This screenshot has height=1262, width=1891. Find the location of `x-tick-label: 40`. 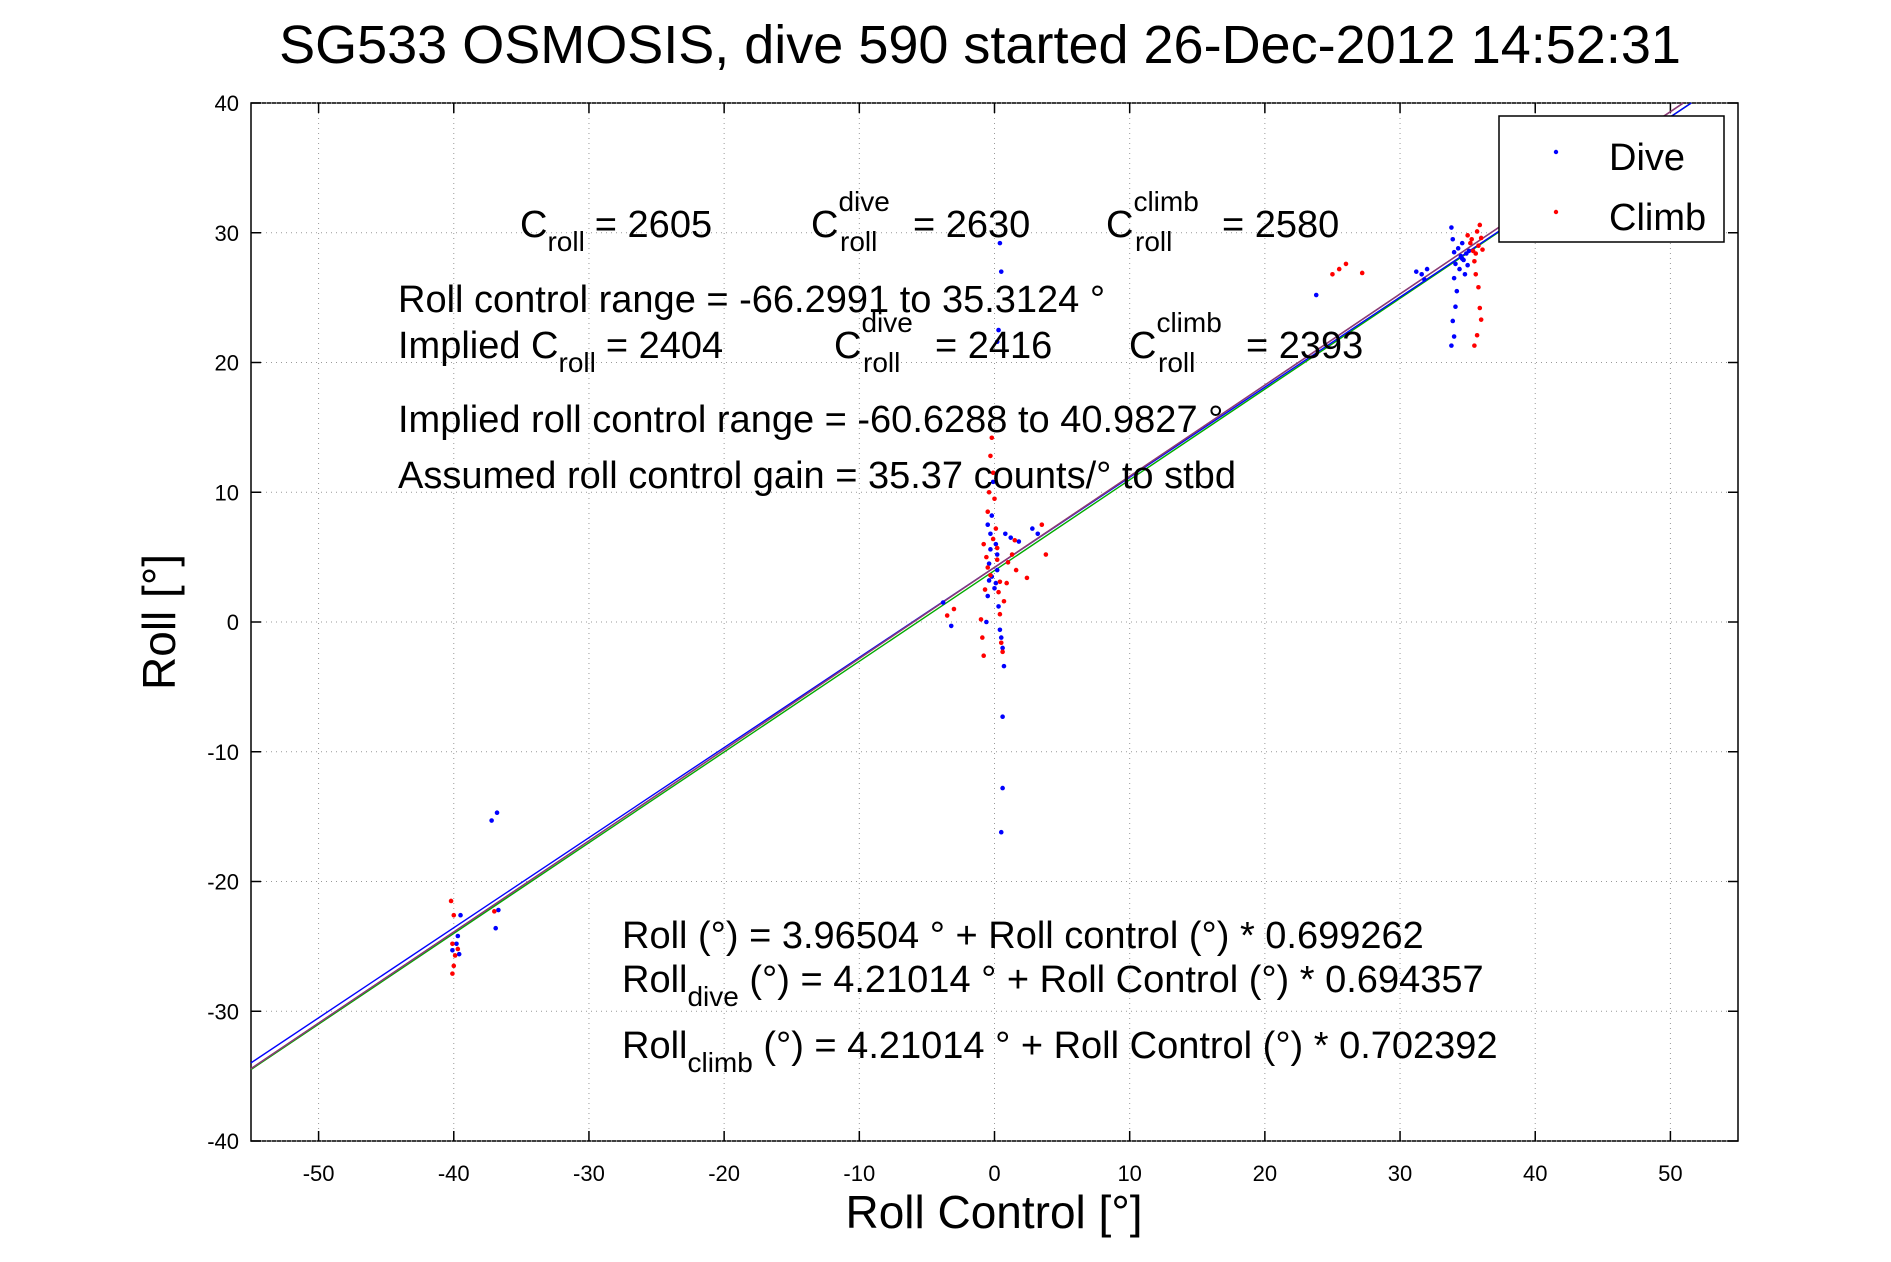

x-tick-label: 40 is located at coordinates (1535, 1173).